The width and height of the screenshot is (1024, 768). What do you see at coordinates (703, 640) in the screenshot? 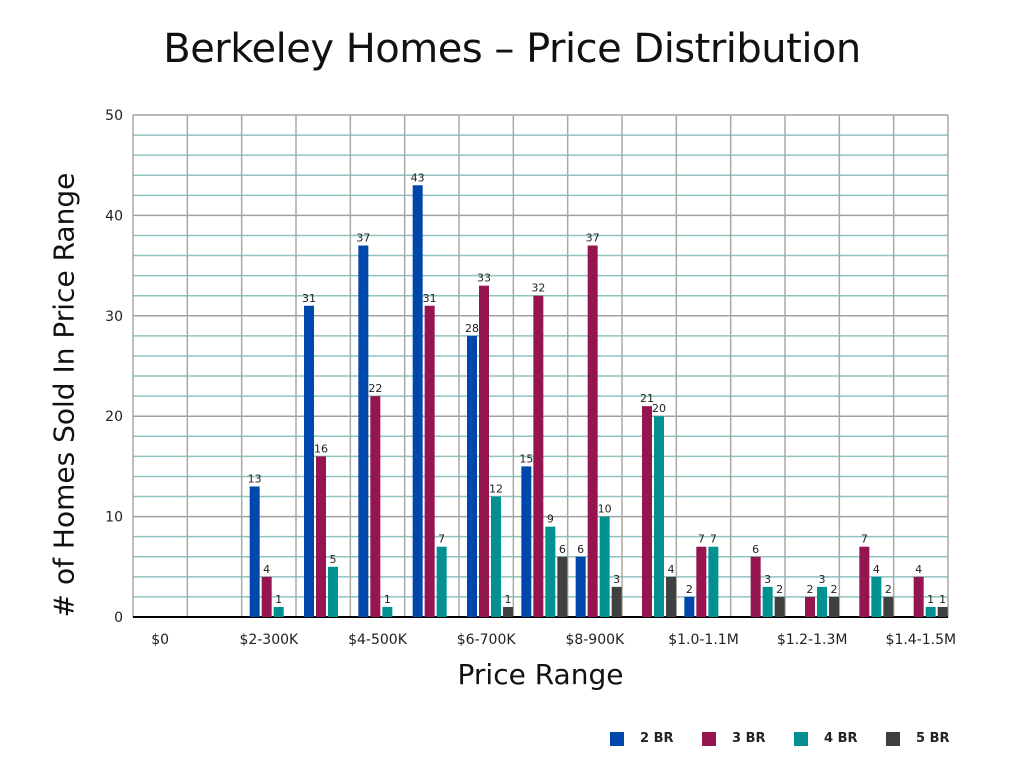
I see `x-tick-label: $1.0-1.1M` at bounding box center [703, 640].